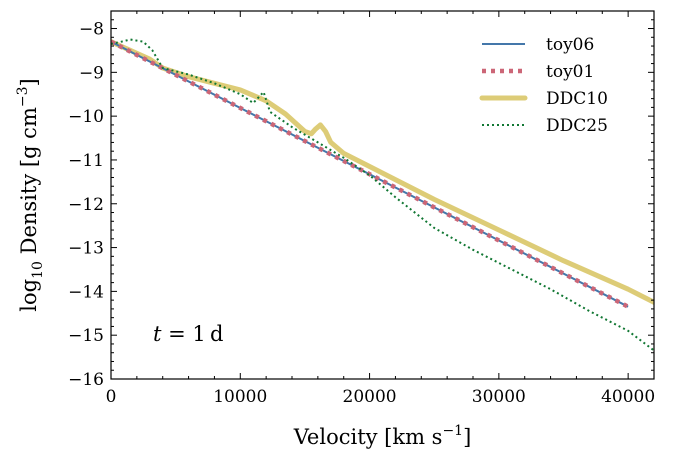 The width and height of the screenshot is (685, 454). What do you see at coordinates (23, 97) in the screenshot?
I see `y-axis-label-exponent: −3` at bounding box center [23, 97].